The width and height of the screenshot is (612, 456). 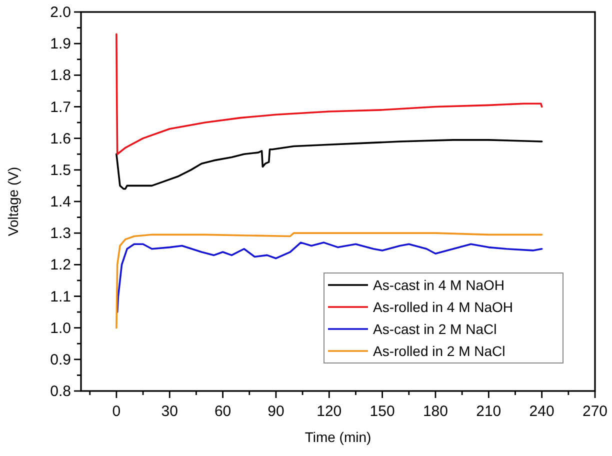 I want to click on x-tick-label: 120, so click(x=329, y=411).